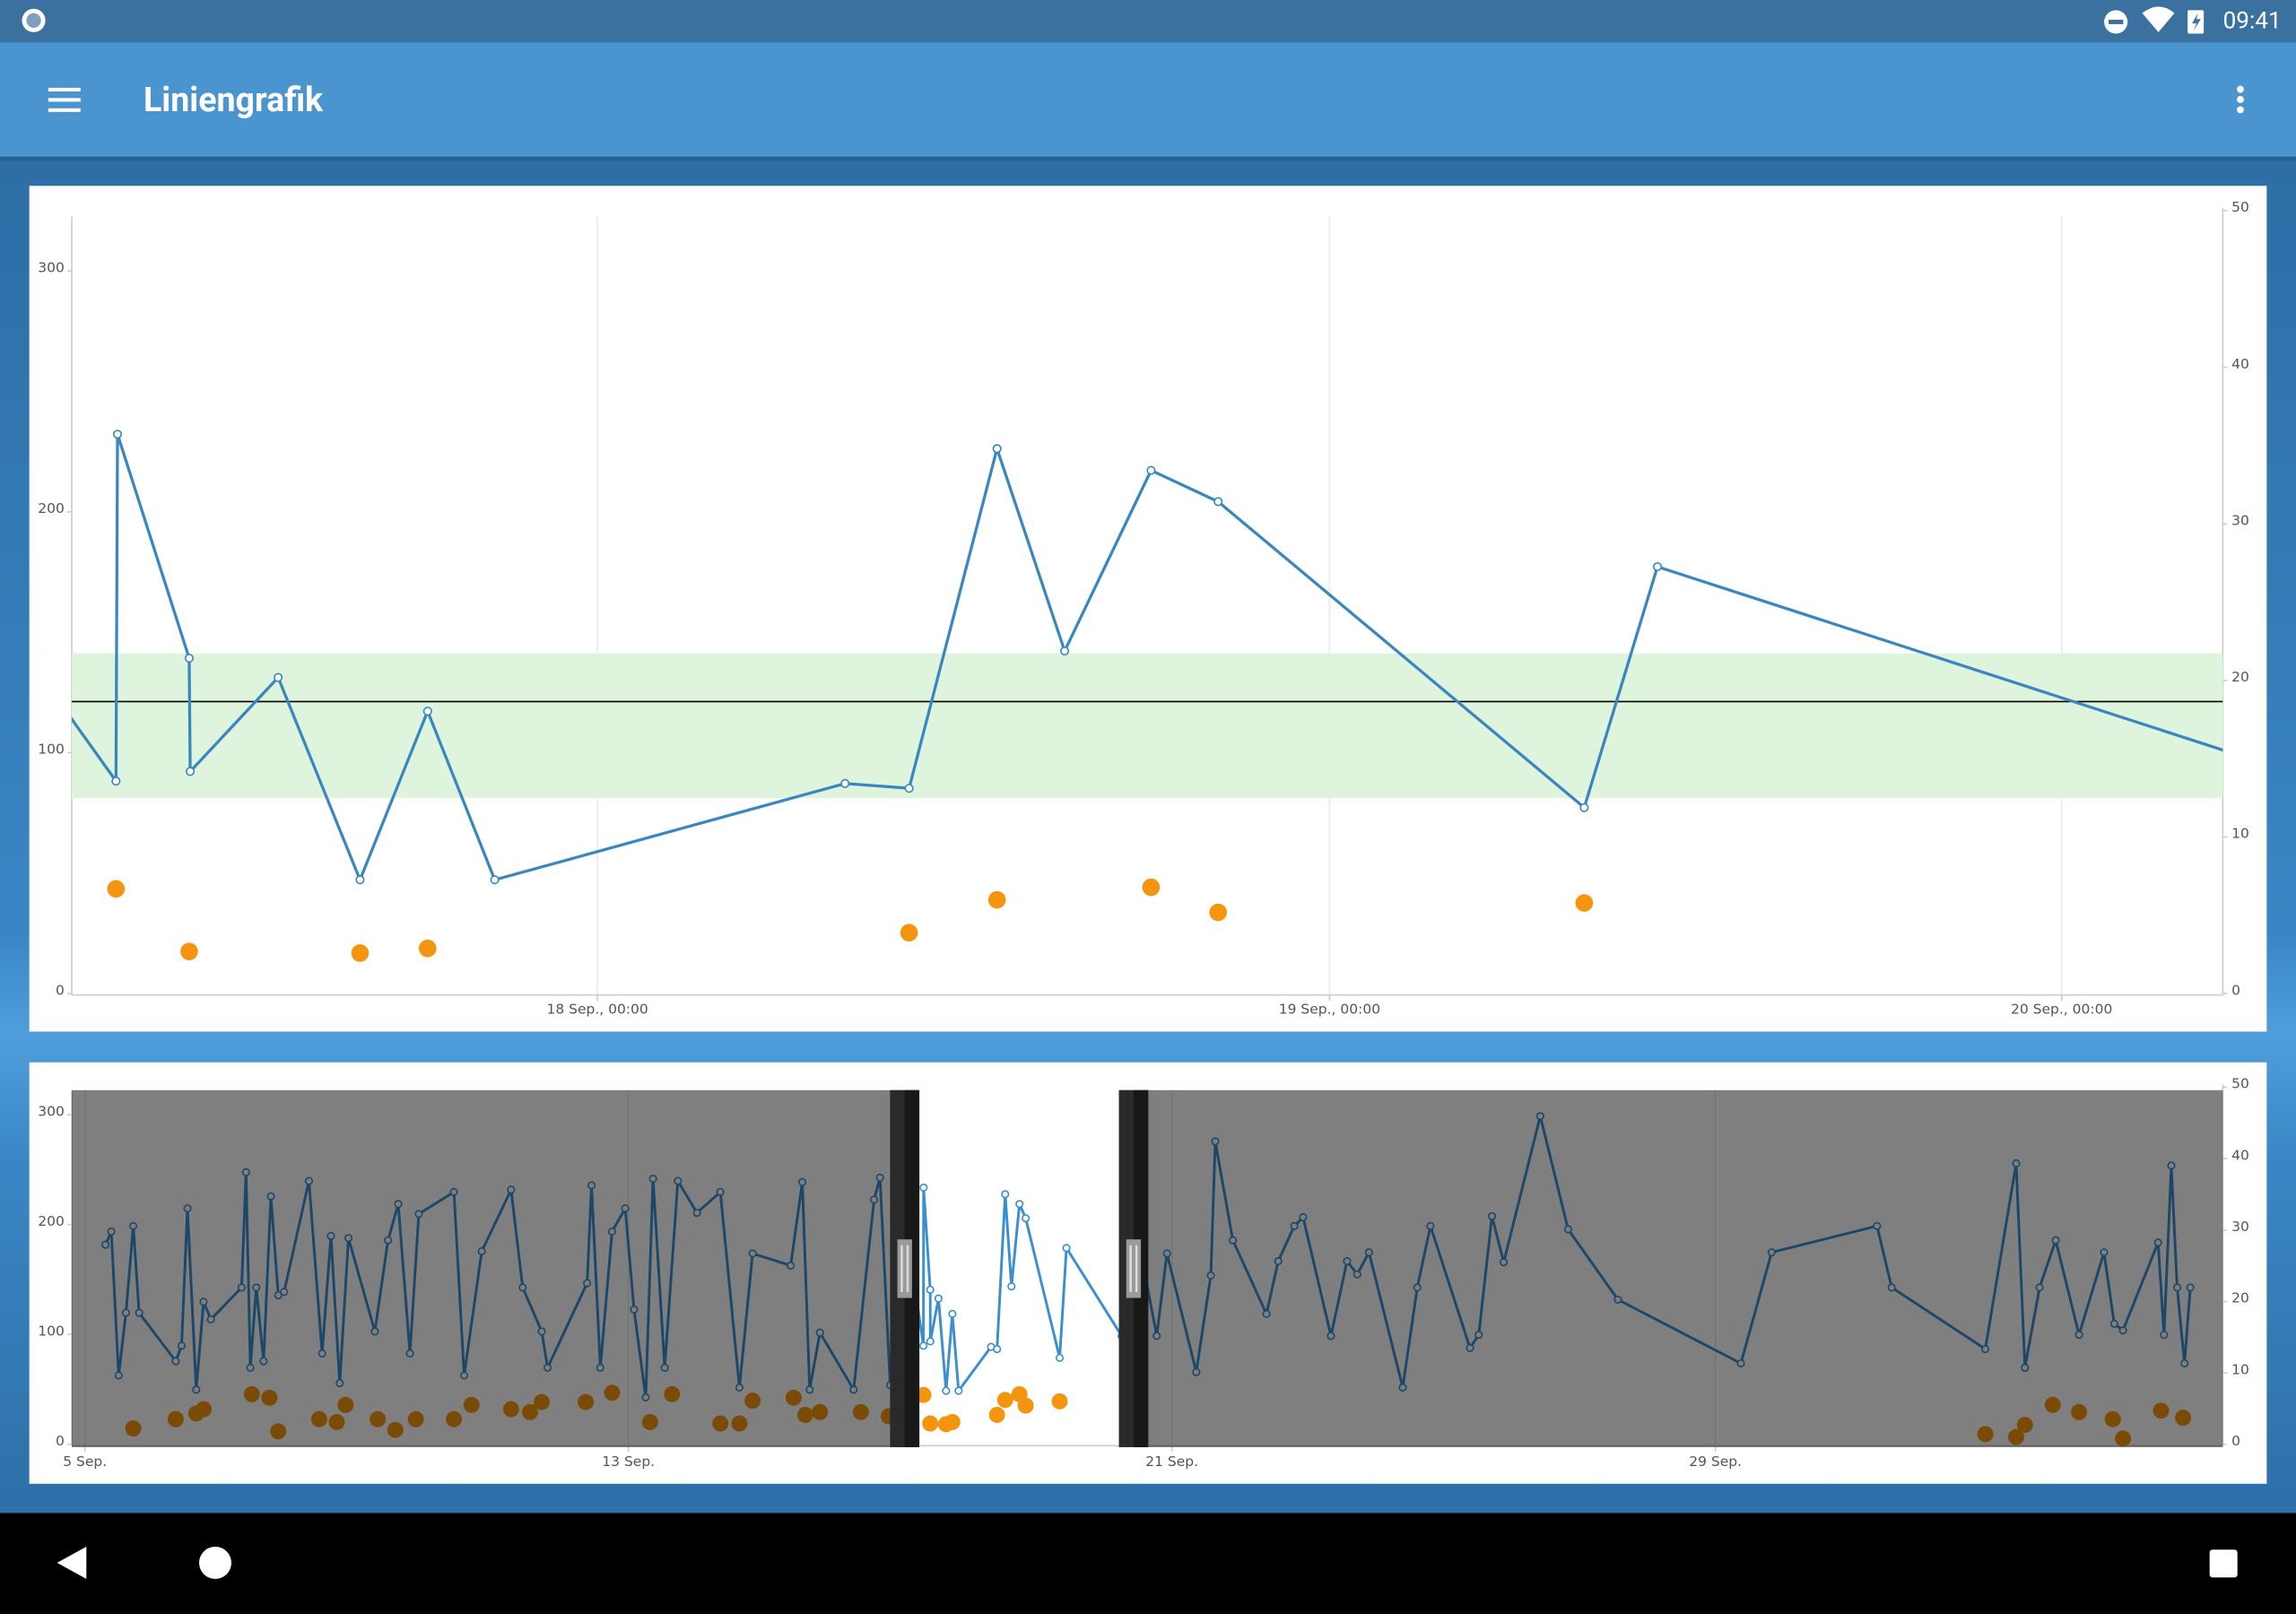  Describe the element at coordinates (2252, 20) in the screenshot. I see `clock: 09:41` at that location.